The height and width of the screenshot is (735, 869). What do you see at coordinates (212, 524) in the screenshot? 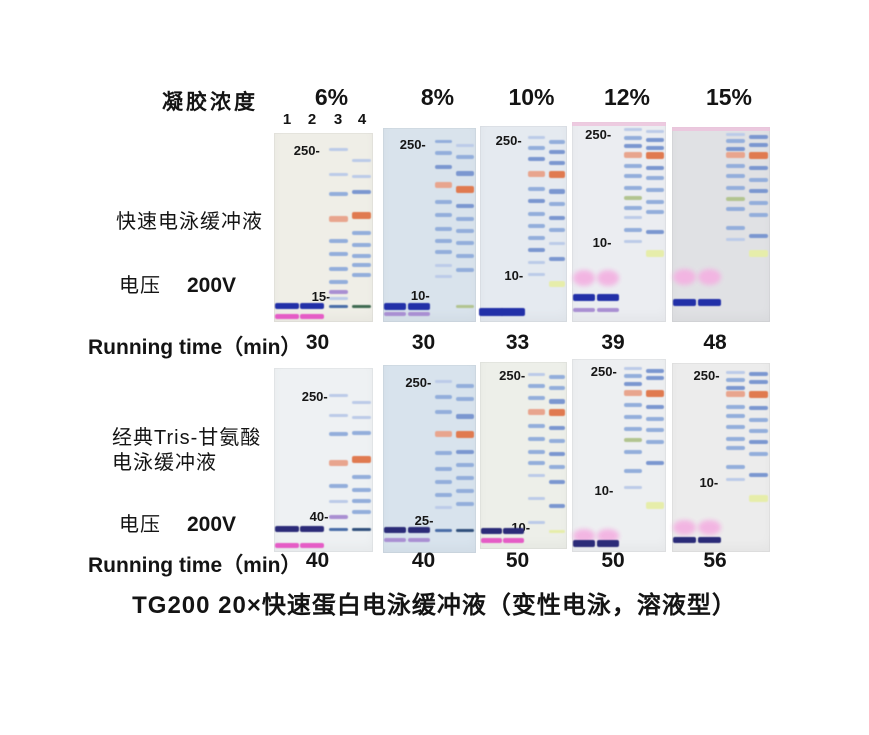
I see `voltage-value: 200V` at bounding box center [212, 524].